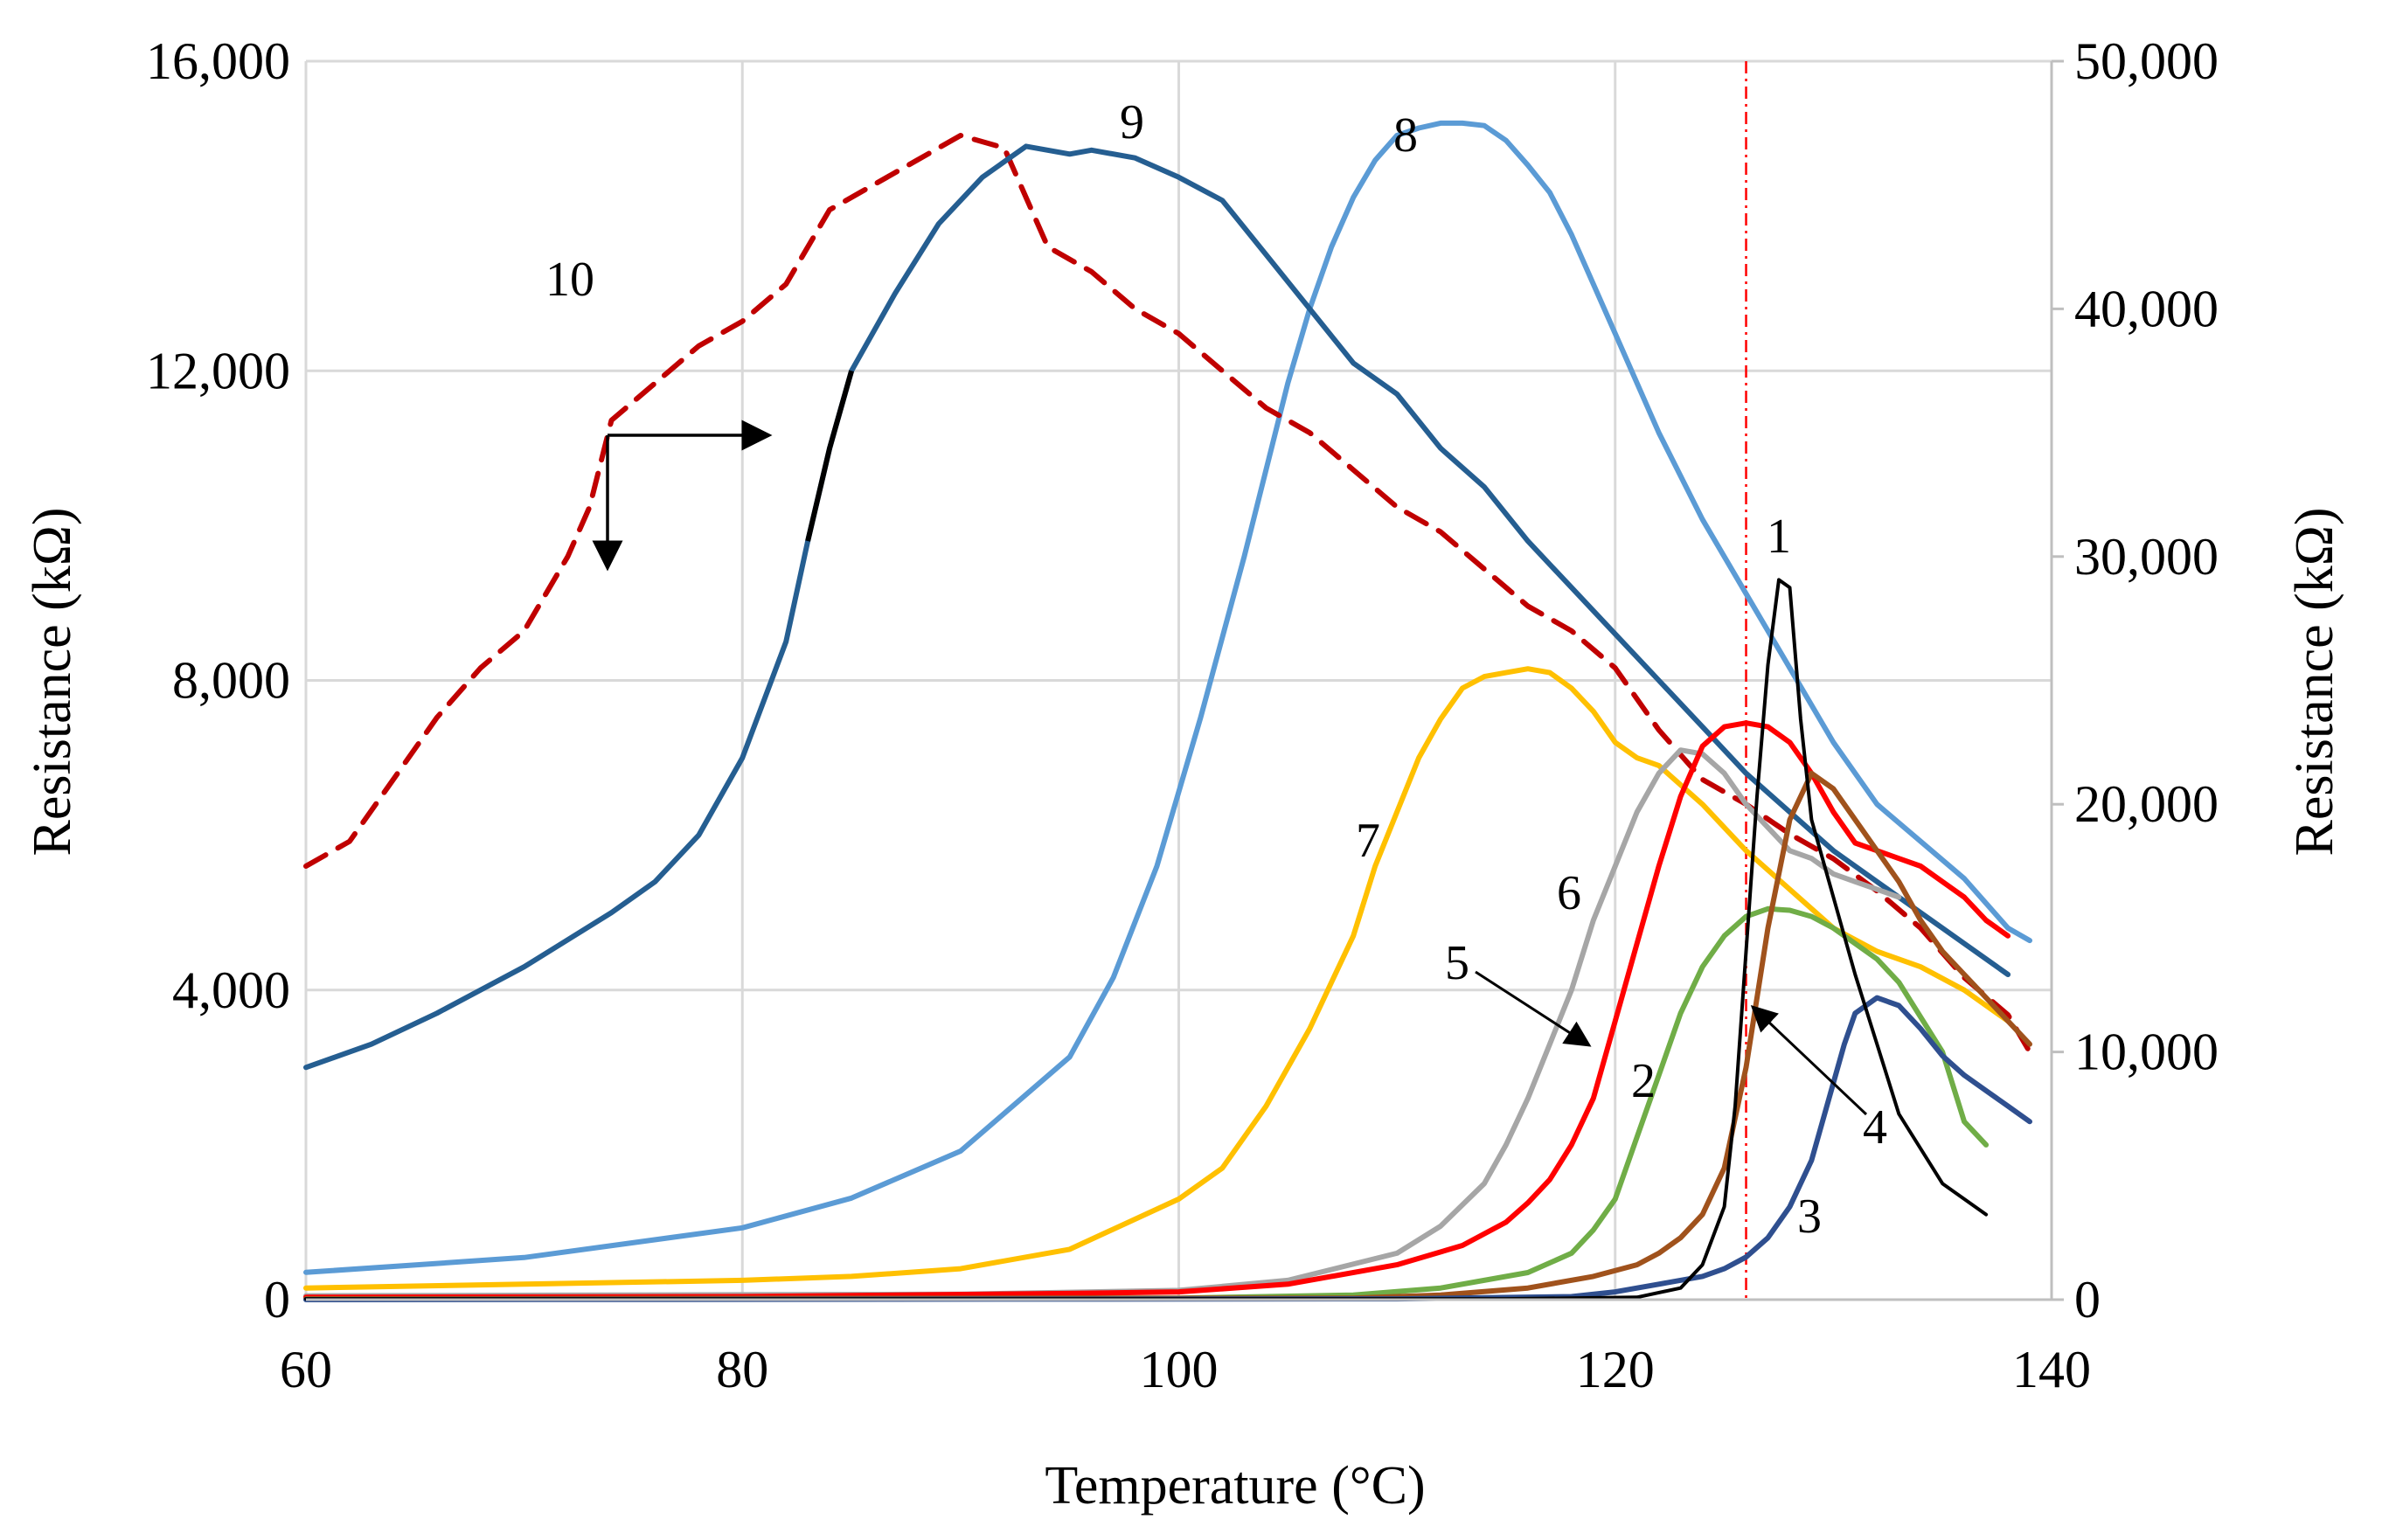 The width and height of the screenshot is (2382, 1540). Describe the element at coordinates (742, 1369) in the screenshot. I see `x-tick-label: 80` at that location.